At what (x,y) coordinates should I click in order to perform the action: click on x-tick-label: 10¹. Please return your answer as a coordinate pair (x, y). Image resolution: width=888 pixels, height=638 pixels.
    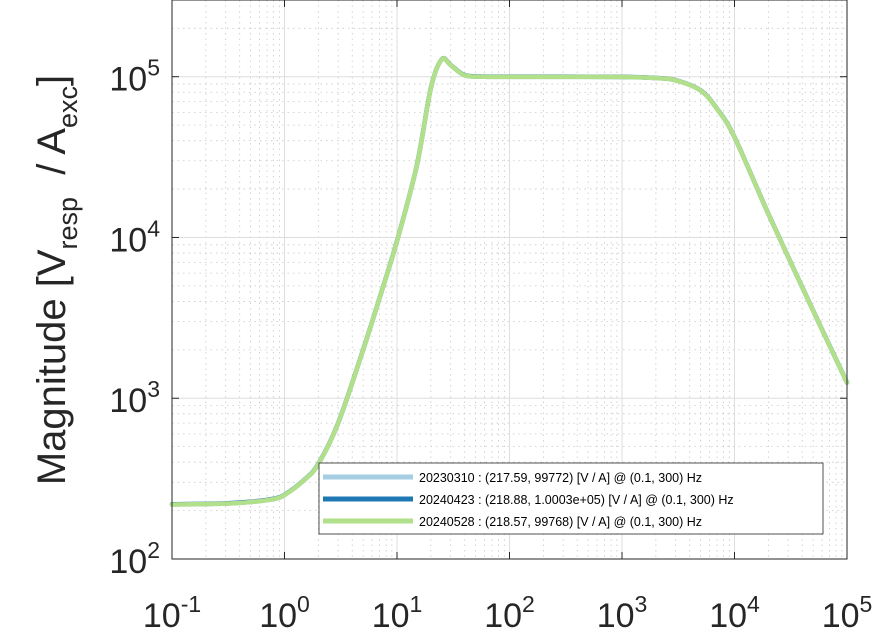
    Looking at the image, I should click on (397, 613).